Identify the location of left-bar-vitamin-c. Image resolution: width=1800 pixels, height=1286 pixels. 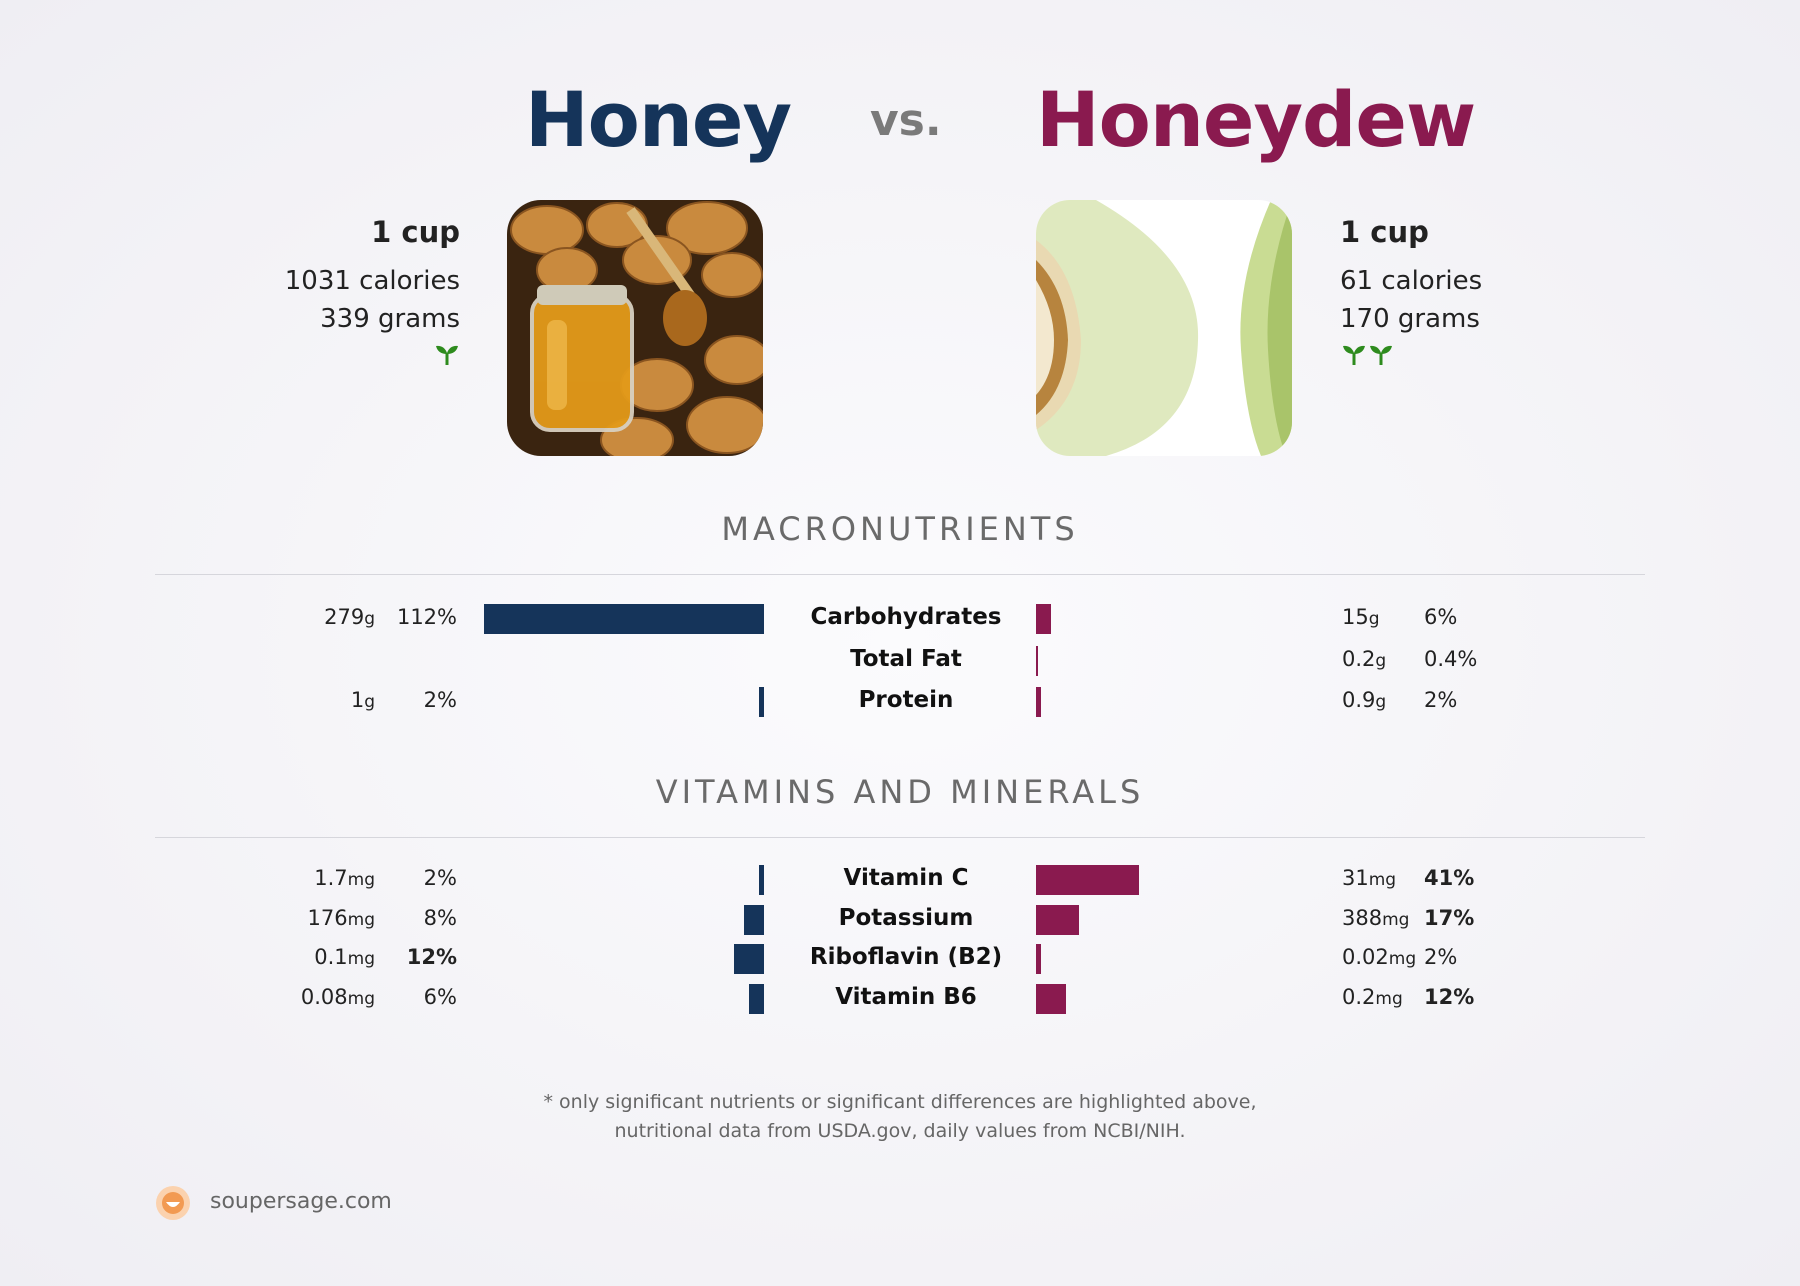
(761, 880).